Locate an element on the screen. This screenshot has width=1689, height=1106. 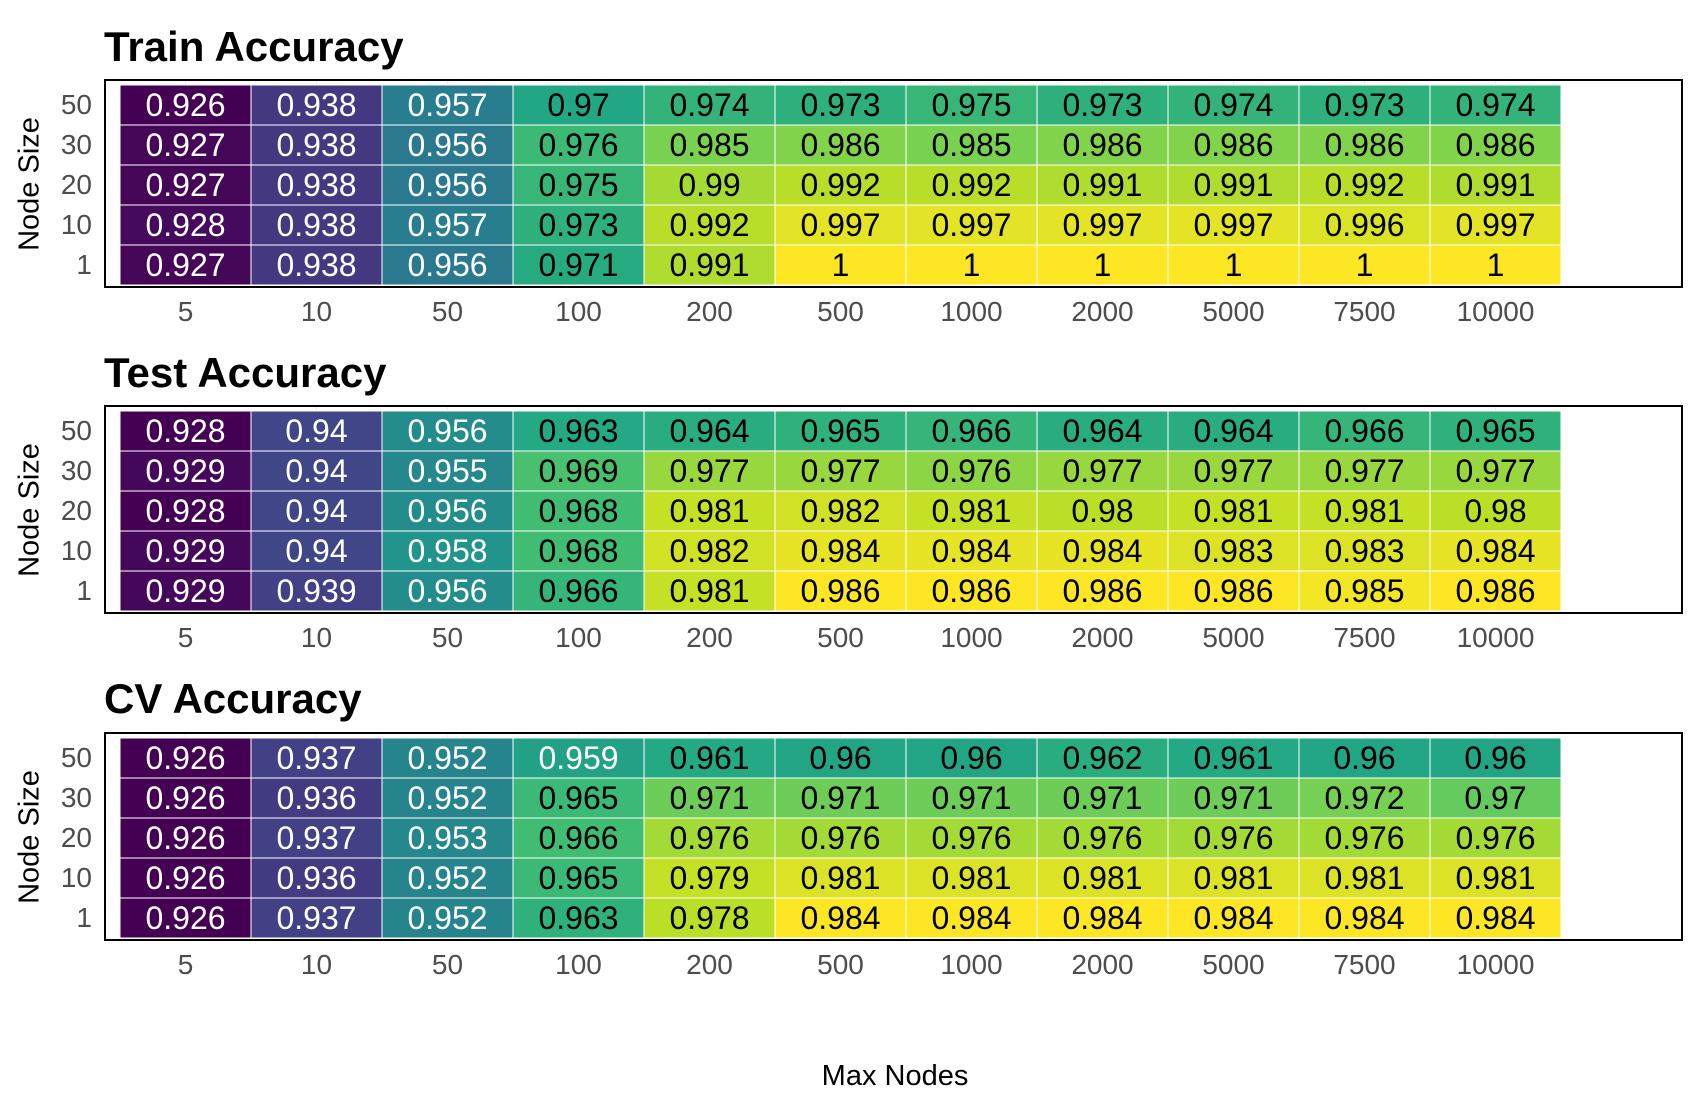
x-tick-label: 10000 is located at coordinates (1495, 637).